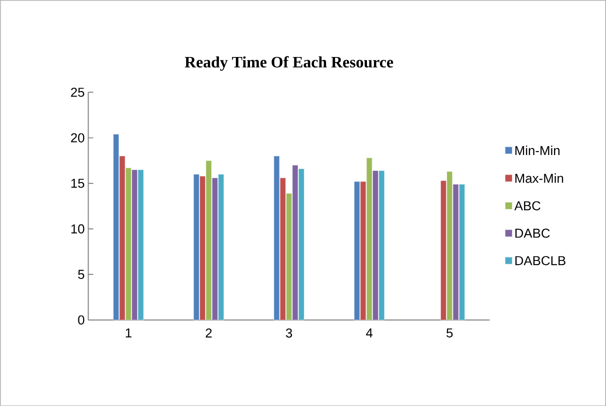  Describe the element at coordinates (77, 137) in the screenshot. I see `y-tick-label: 20` at that location.